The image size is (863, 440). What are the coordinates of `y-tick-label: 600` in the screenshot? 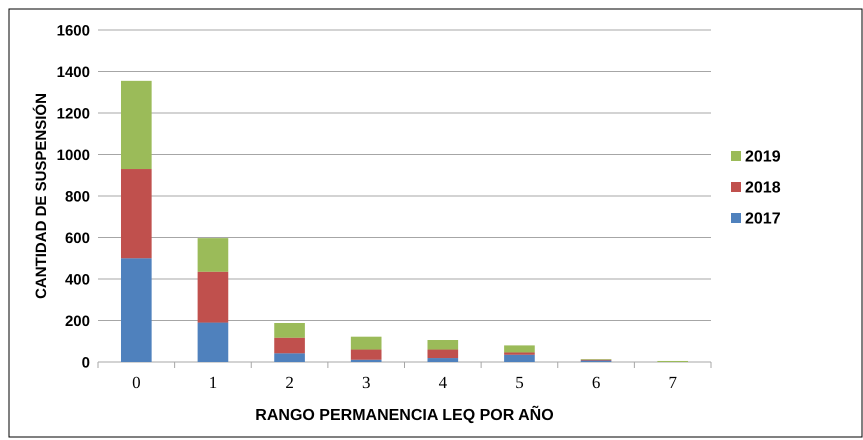 It's located at (77, 238).